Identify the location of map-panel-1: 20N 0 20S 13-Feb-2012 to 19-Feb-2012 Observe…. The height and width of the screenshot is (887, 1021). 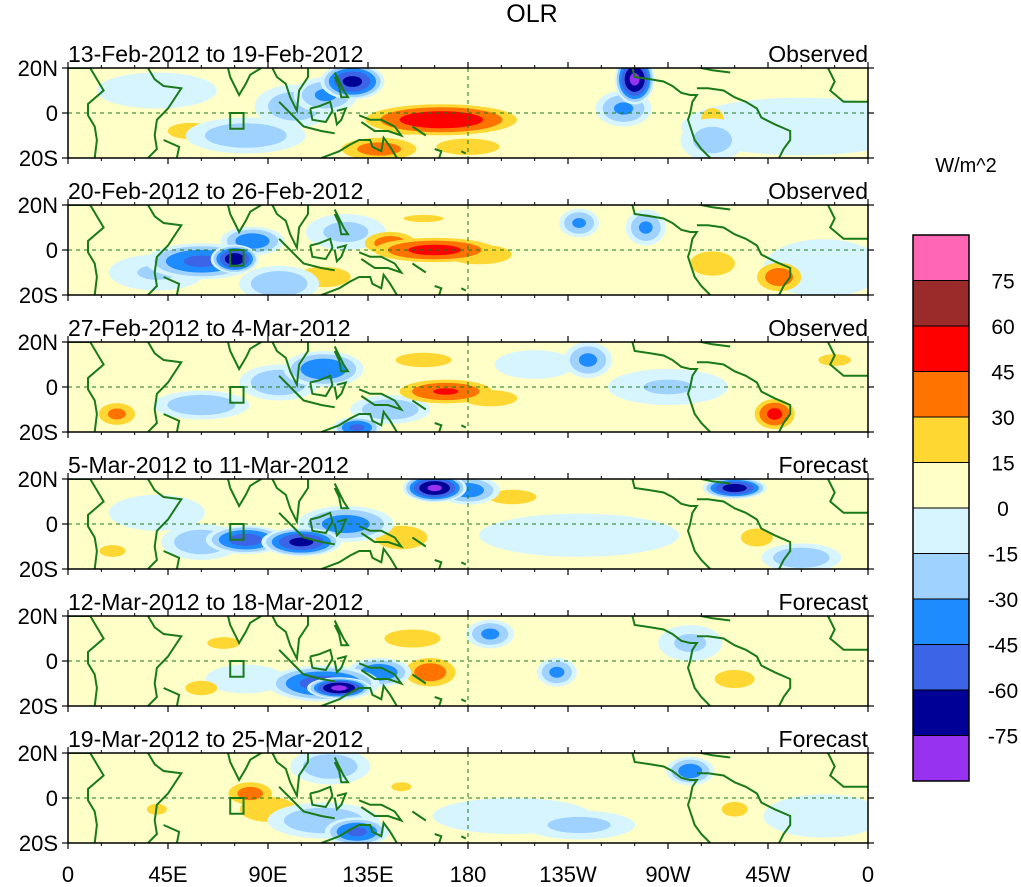
(446, 106).